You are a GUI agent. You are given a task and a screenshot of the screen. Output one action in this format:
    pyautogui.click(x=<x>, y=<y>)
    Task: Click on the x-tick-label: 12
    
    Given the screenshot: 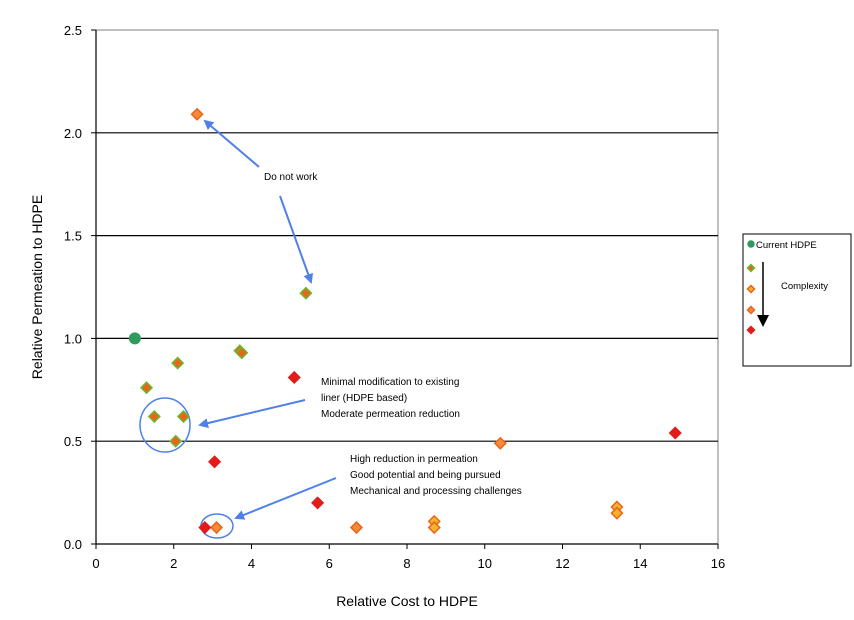 What is the action you would take?
    pyautogui.click(x=562, y=563)
    